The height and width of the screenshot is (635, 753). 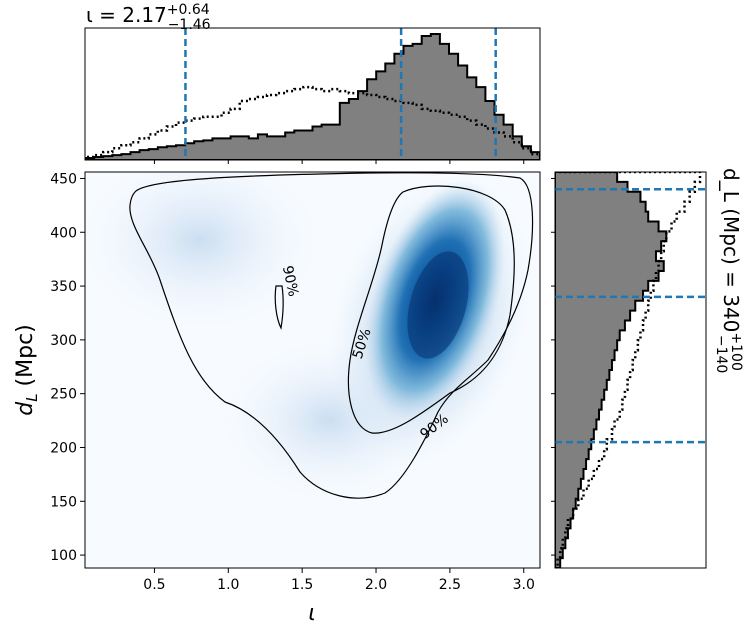 What do you see at coordinates (524, 585) in the screenshot?
I see `x-tick-label: 3.0` at bounding box center [524, 585].